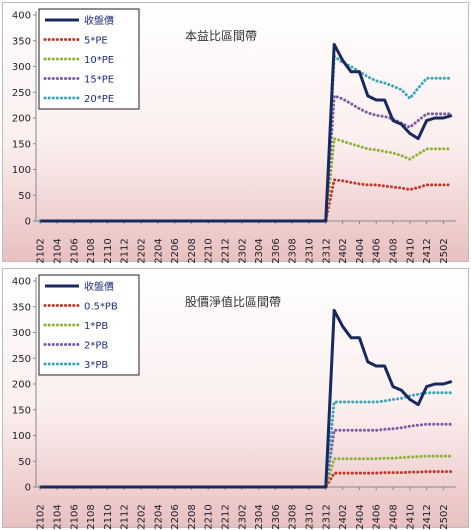  What do you see at coordinates (96, 346) in the screenshot?
I see `legend-label: 2*PB` at bounding box center [96, 346].